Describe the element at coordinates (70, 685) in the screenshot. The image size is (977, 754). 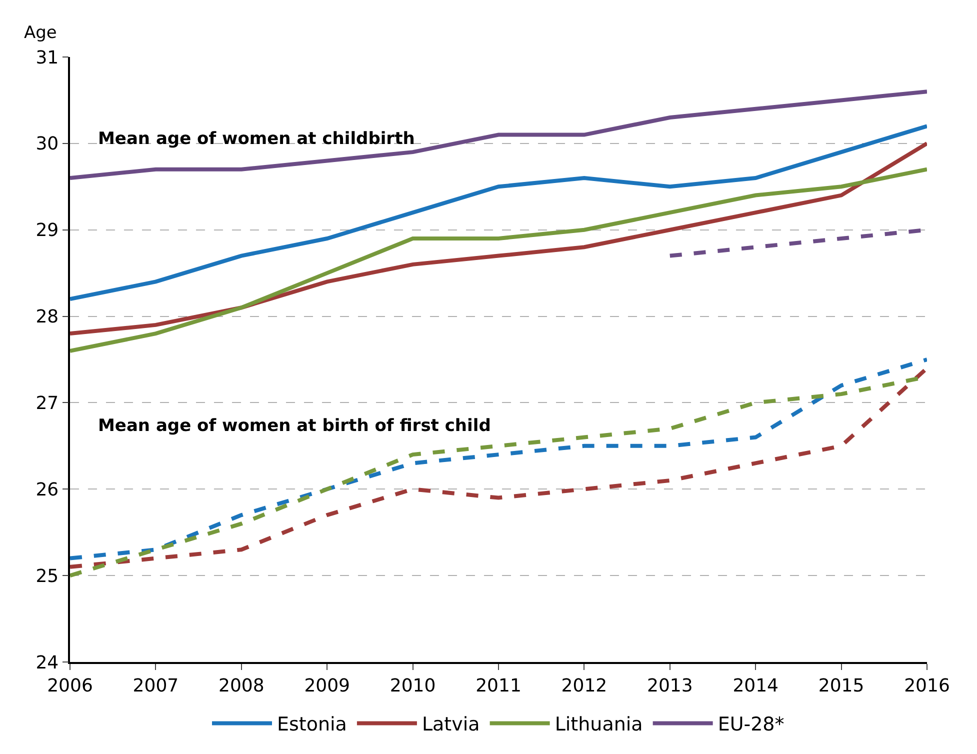
I see `x-tick-label: 2006` at that location.